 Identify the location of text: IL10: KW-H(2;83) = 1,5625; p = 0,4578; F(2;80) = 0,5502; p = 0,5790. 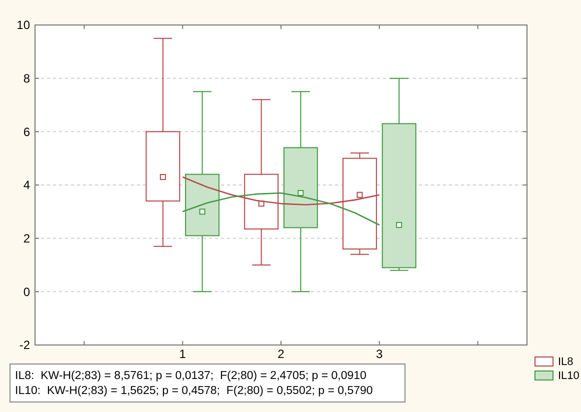
(194, 391).